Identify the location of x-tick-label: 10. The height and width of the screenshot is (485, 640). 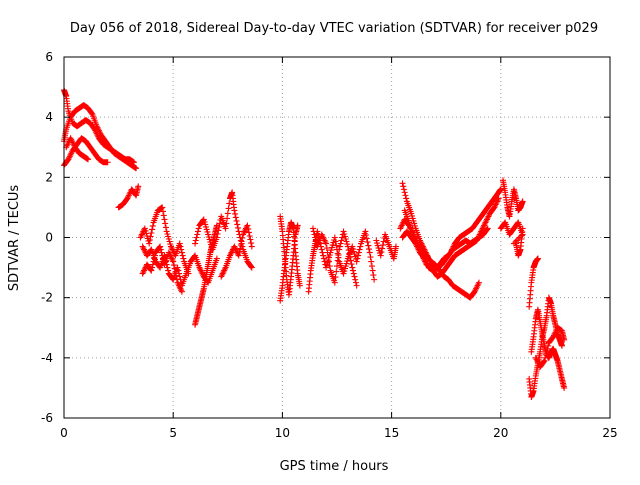
(282, 433).